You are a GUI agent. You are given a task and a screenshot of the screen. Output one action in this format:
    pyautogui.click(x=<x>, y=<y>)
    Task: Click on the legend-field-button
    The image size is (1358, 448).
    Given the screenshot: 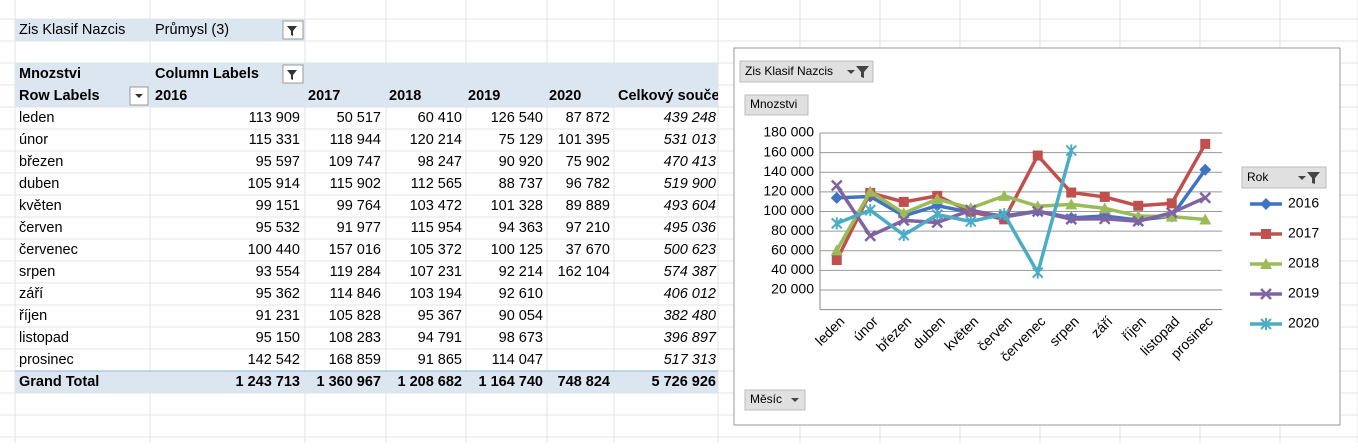 What is the action you would take?
    pyautogui.click(x=1284, y=177)
    